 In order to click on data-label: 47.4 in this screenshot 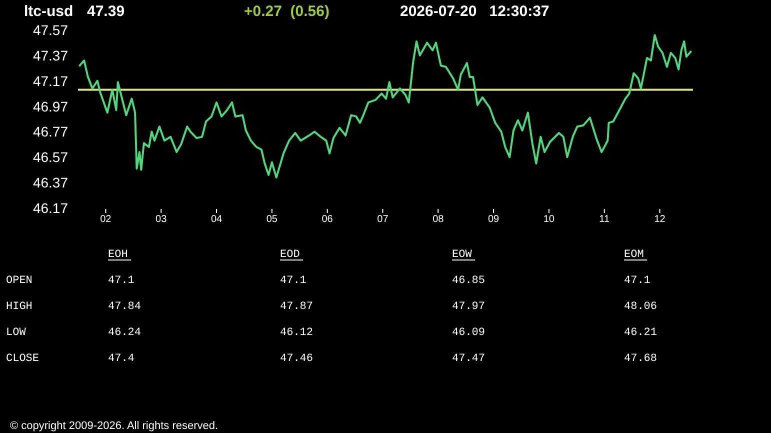, I will do `click(121, 359)`.